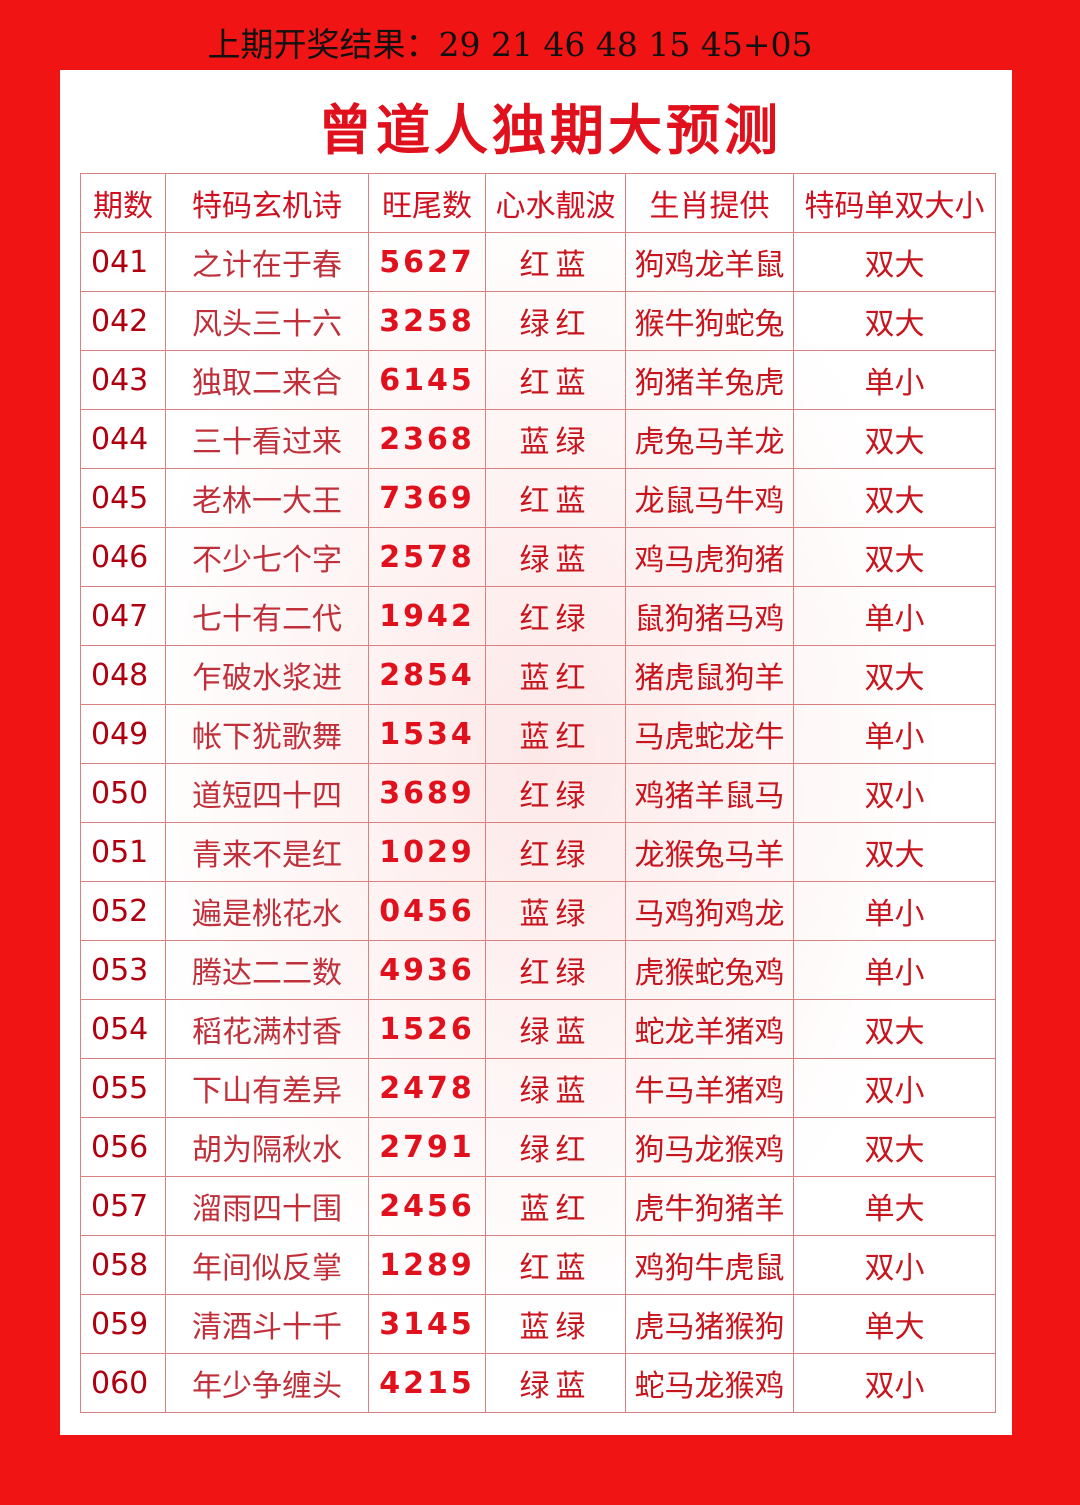  What do you see at coordinates (709, 203) in the screenshot?
I see `column-header: 生肖提供` at bounding box center [709, 203].